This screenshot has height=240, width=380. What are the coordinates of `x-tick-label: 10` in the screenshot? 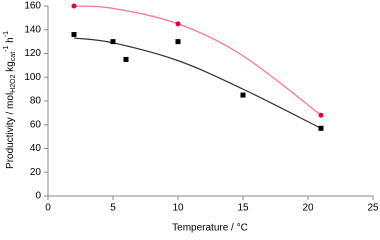 It's located at (178, 208).